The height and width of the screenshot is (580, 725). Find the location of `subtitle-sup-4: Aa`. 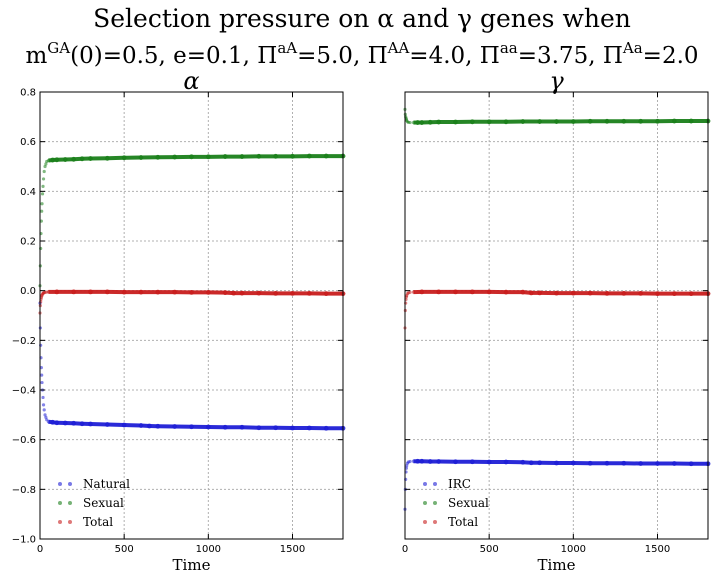

subtitle-sup-4: Aa is located at coordinates (632, 48).